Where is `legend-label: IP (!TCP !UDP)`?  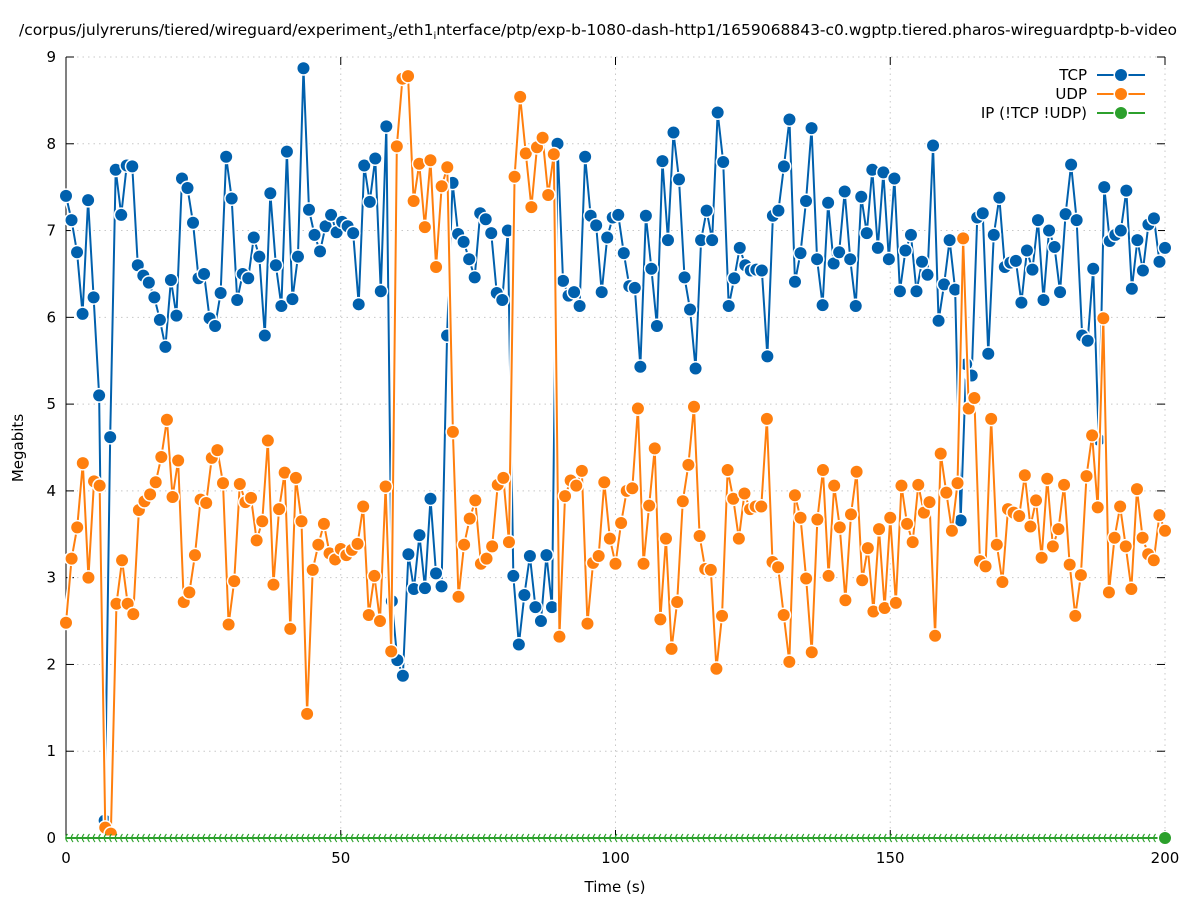 legend-label: IP (!TCP !UDP) is located at coordinates (1034, 113).